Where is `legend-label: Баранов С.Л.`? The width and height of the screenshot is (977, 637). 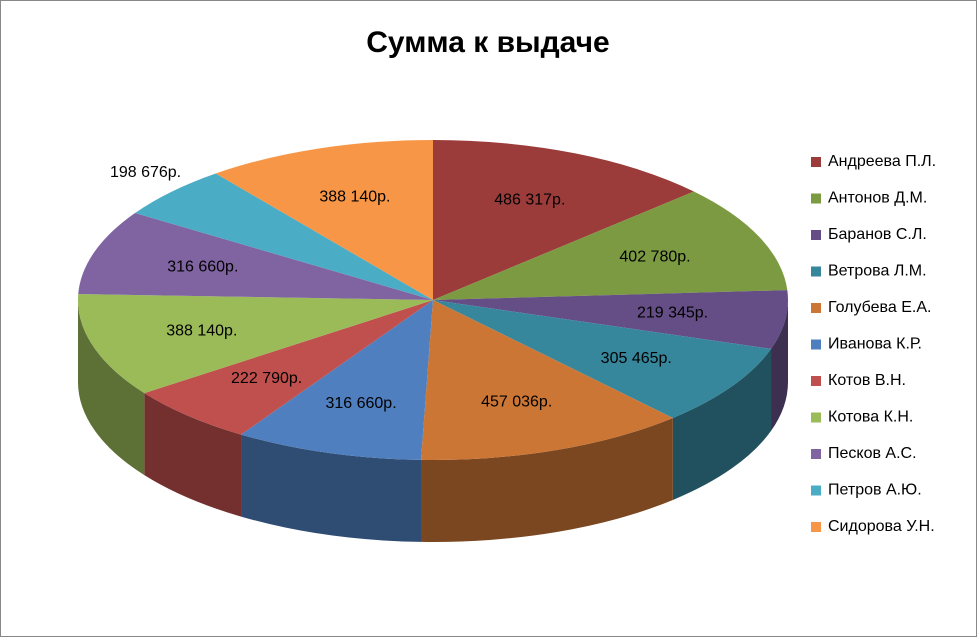 legend-label: Баранов С.Л. is located at coordinates (877, 234).